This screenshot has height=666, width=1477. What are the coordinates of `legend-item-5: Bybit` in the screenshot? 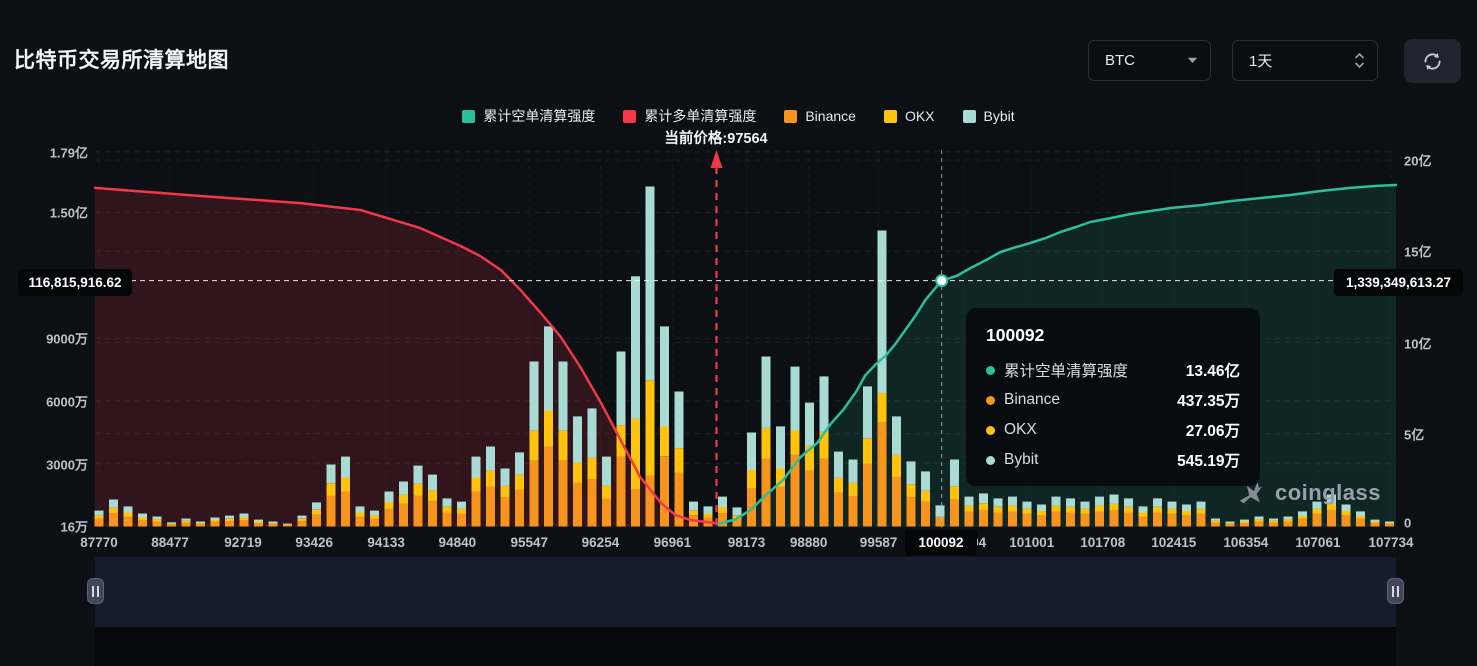 It's located at (988, 116).